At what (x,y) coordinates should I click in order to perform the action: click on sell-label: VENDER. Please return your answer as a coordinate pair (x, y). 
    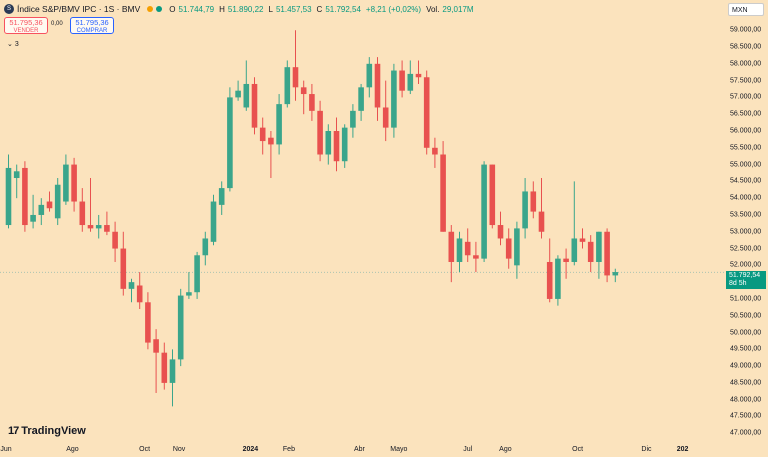
    Looking at the image, I should click on (26, 31).